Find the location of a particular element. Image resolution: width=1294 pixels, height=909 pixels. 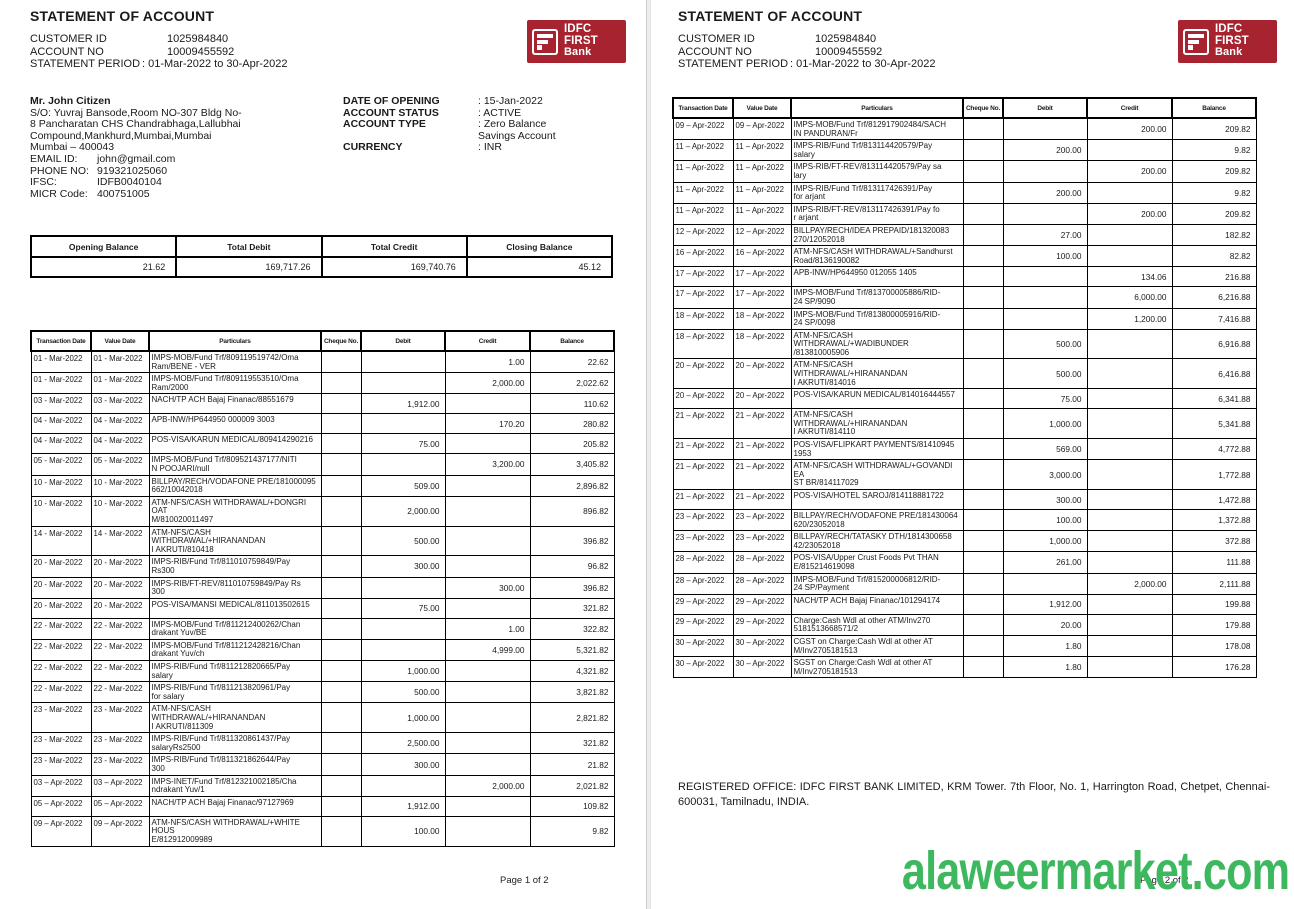

debit-cell: 509.00 is located at coordinates (403, 485).